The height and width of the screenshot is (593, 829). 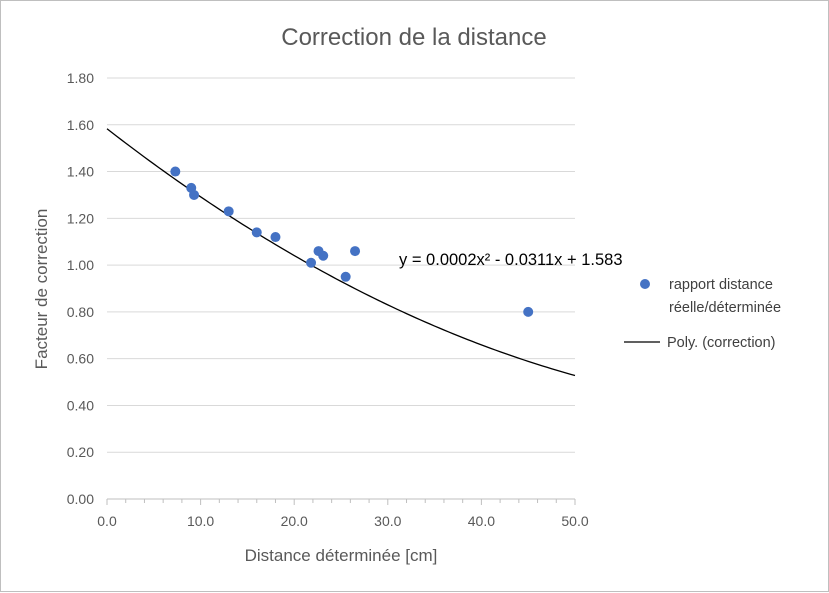 I want to click on x-tick-label: 0.0, so click(x=107, y=521).